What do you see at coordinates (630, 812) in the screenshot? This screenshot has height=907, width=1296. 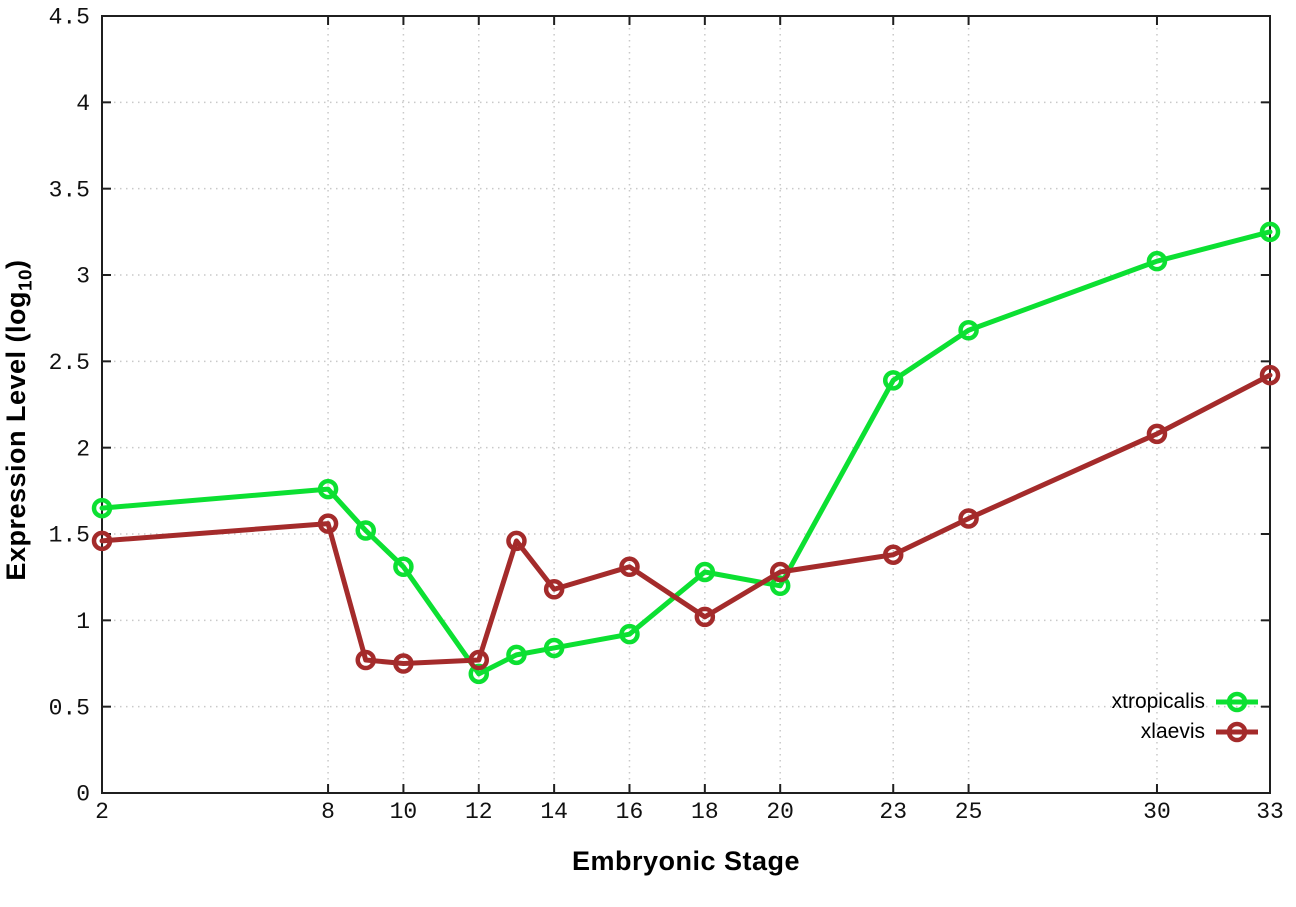 I see `x-tick-label: 16` at bounding box center [630, 812].